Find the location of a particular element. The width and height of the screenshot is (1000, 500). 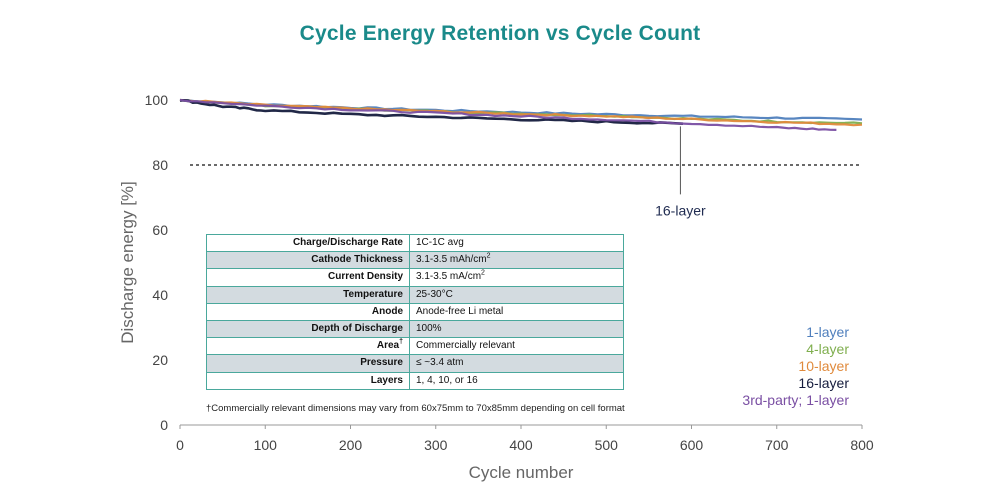

table-value: Commercially relevant is located at coordinates (516, 346).